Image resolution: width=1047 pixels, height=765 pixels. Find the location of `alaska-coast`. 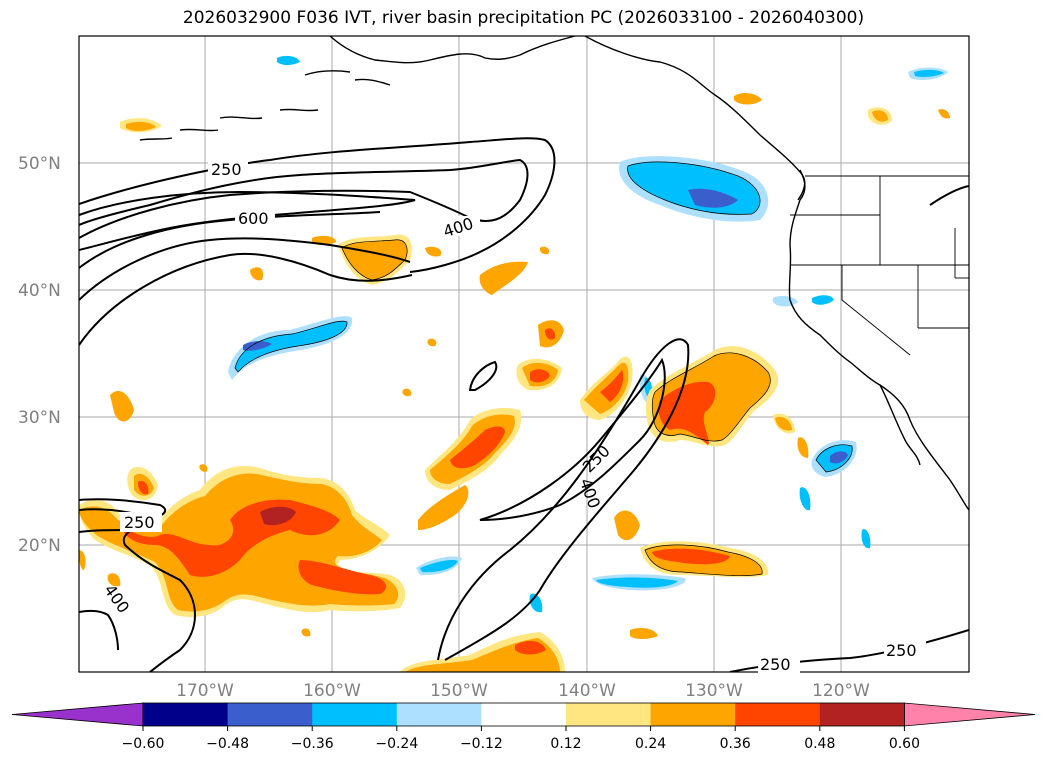

alaska-coast is located at coordinates (452, 50).